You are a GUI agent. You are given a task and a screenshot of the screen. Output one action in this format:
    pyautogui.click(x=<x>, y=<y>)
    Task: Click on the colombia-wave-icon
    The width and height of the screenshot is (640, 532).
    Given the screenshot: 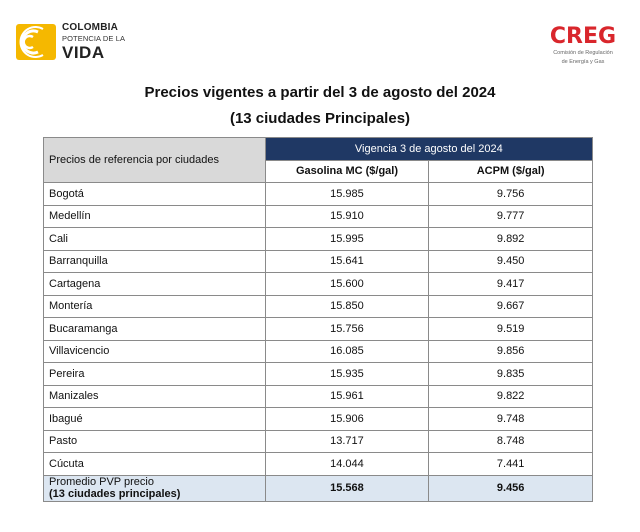 What is the action you would take?
    pyautogui.click(x=36, y=42)
    